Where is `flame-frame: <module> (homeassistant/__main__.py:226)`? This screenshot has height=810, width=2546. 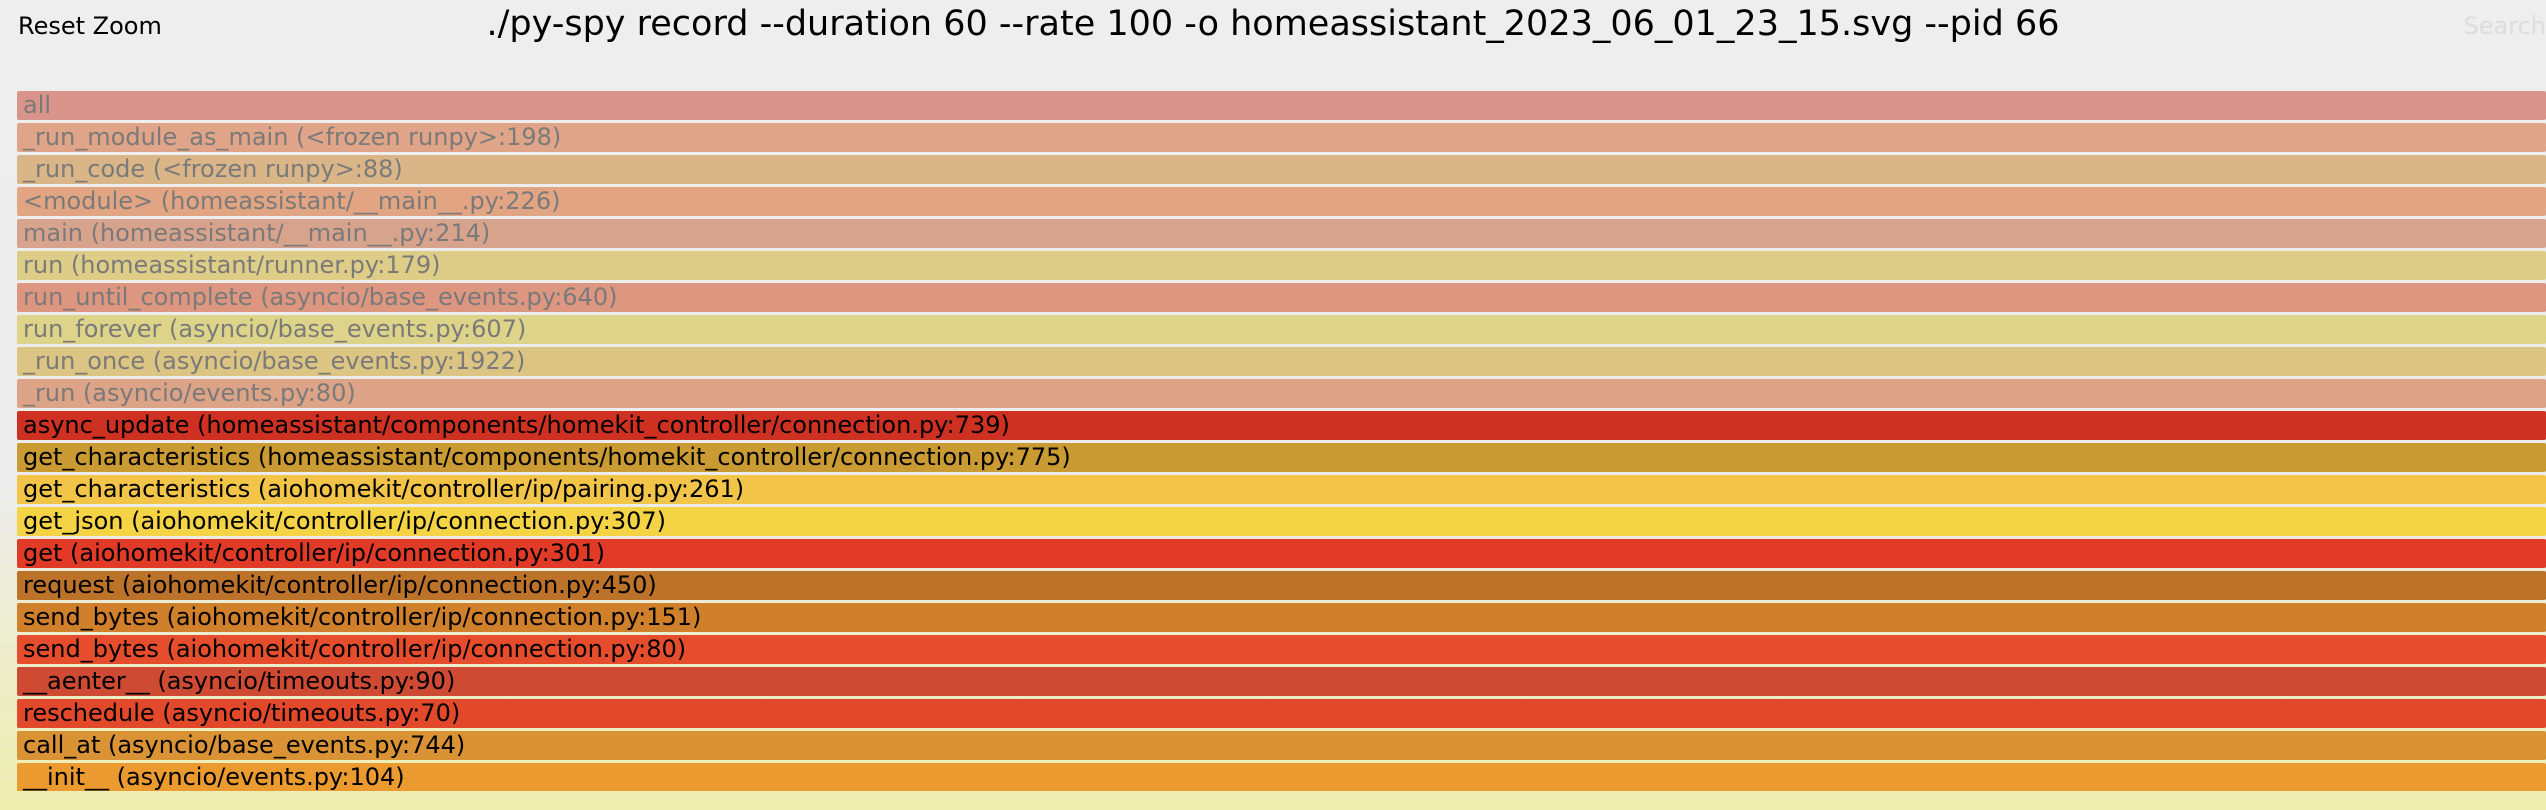 flame-frame: <module> (homeassistant/__main__.py:226) is located at coordinates (1281, 201).